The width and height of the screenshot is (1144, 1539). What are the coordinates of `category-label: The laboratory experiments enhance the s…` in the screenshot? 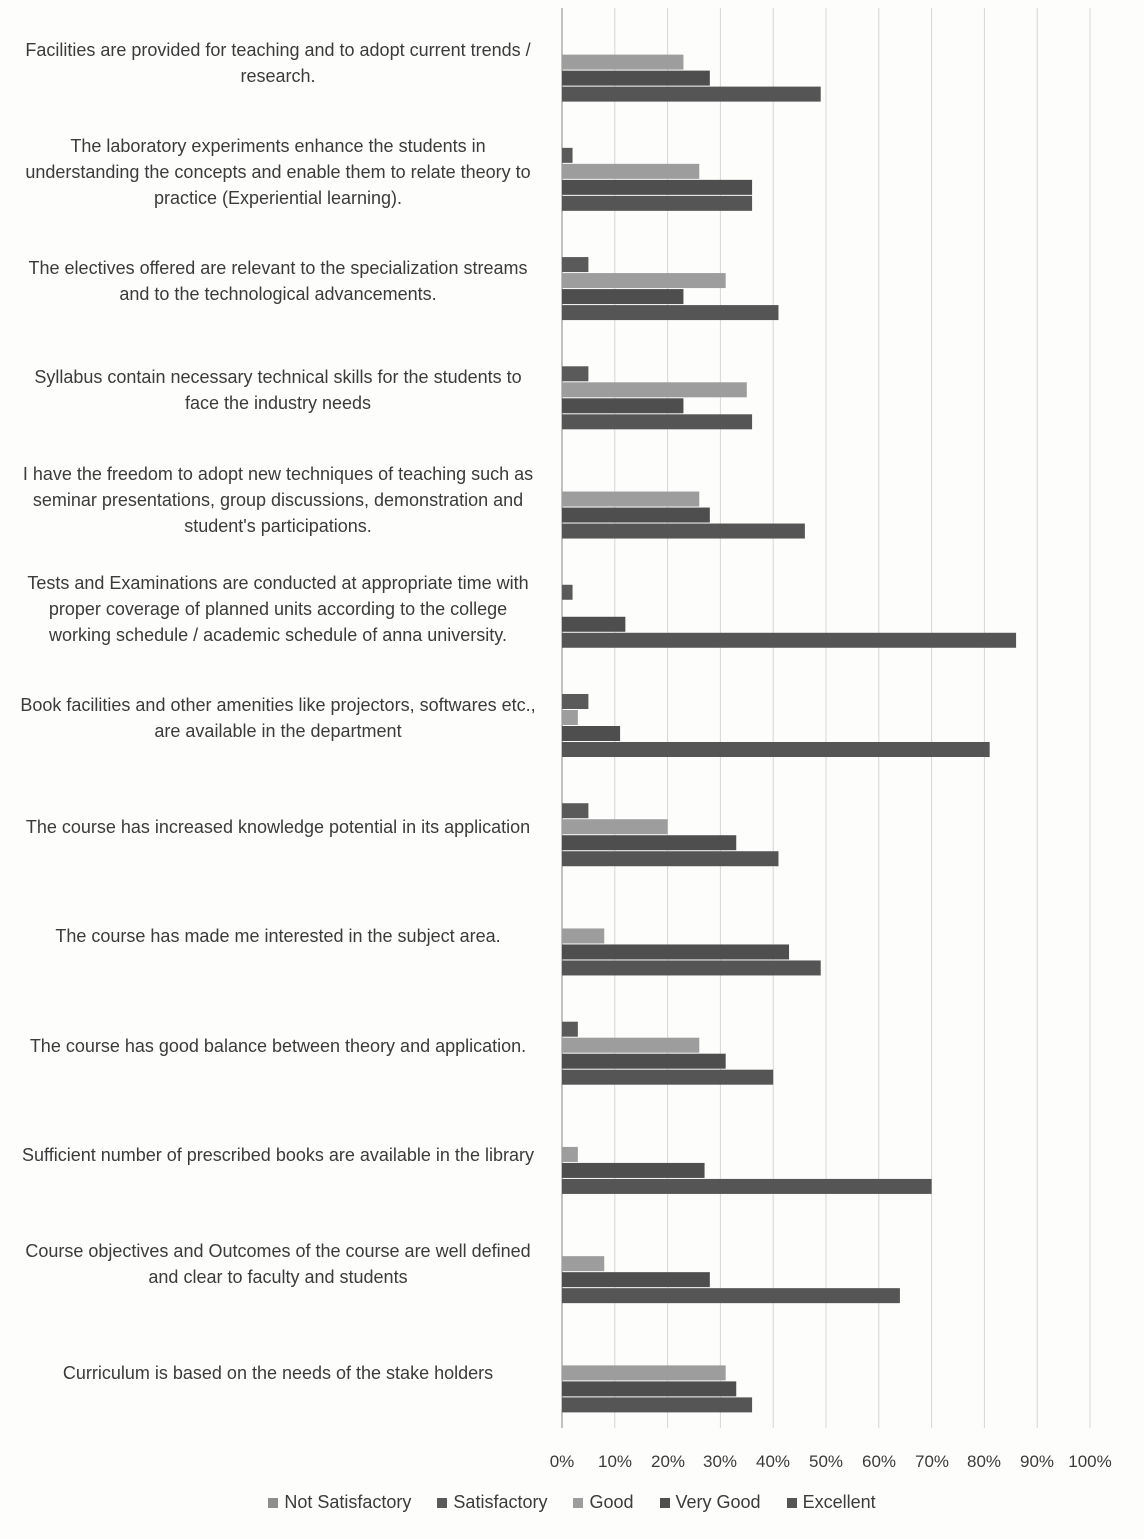 It's located at (278, 172).